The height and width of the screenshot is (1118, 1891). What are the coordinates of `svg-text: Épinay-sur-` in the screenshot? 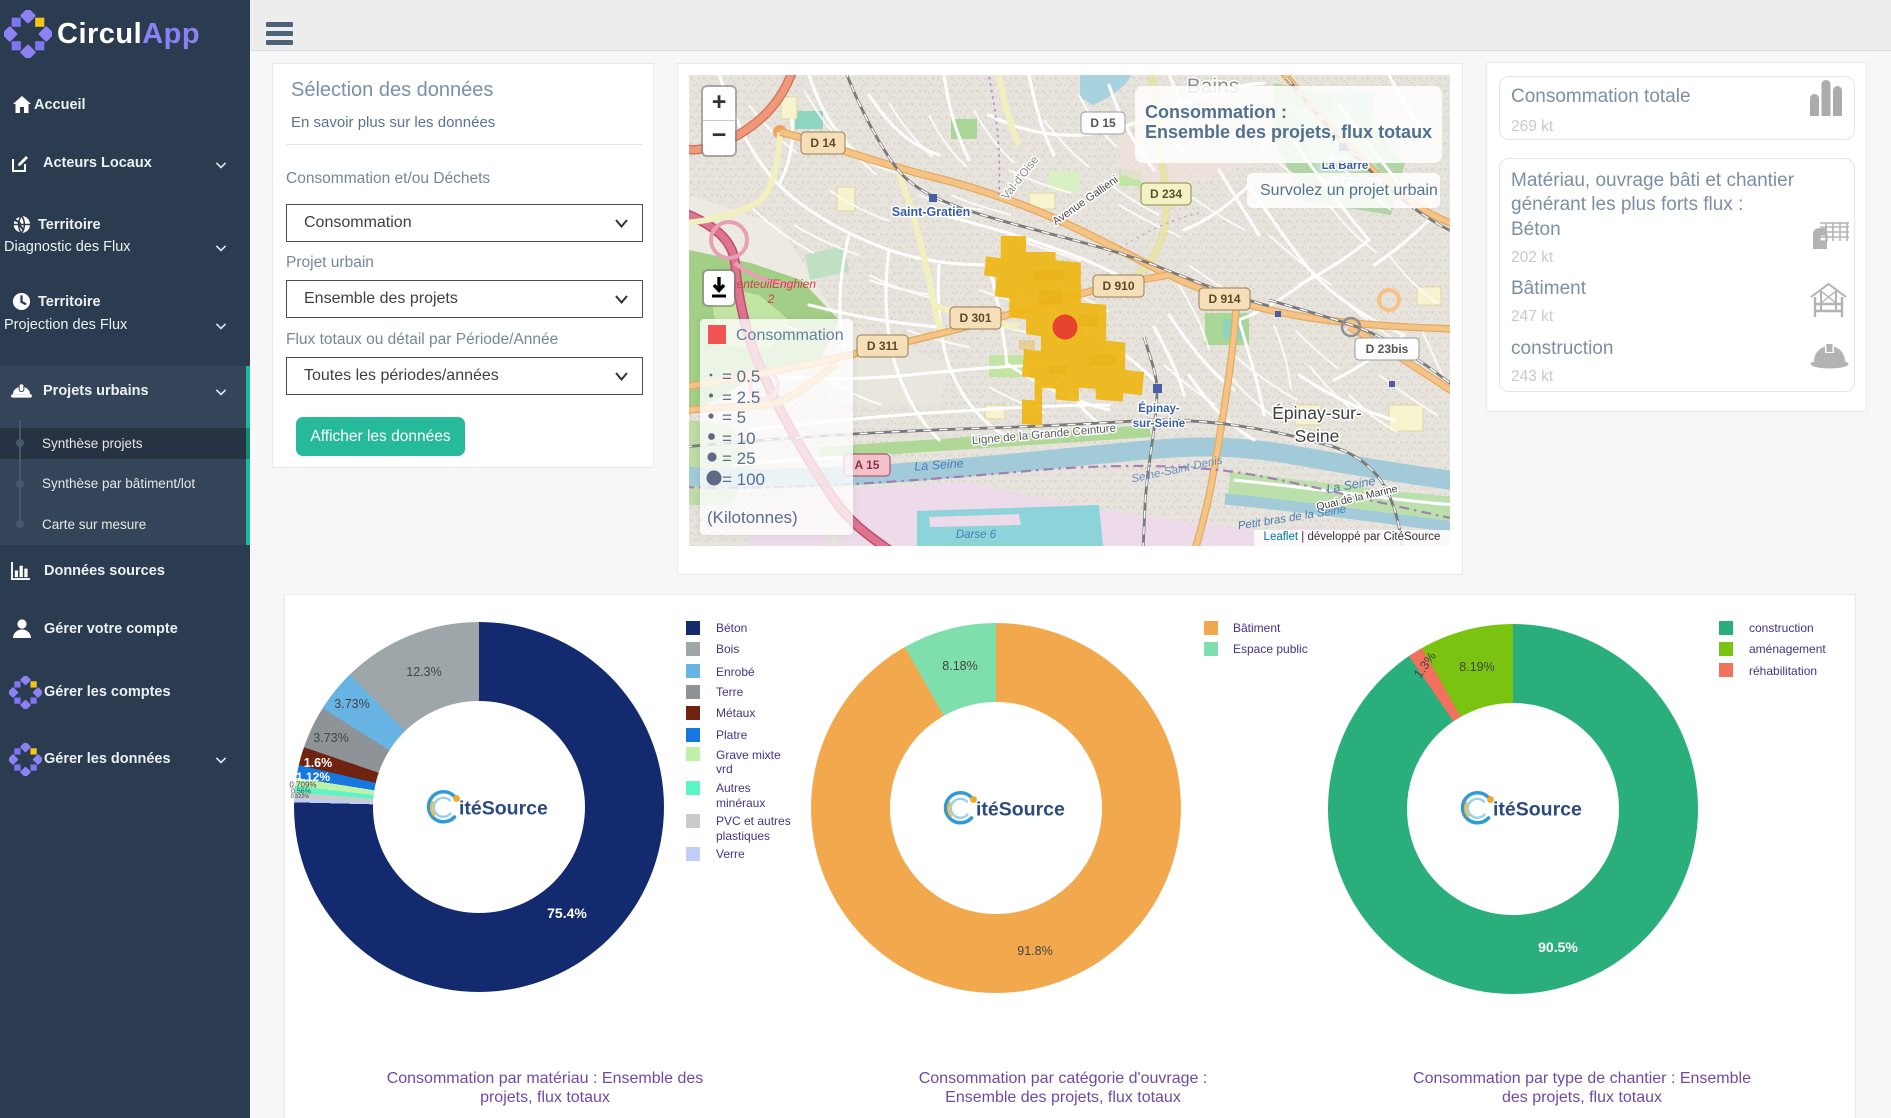 It's located at (1317, 413).